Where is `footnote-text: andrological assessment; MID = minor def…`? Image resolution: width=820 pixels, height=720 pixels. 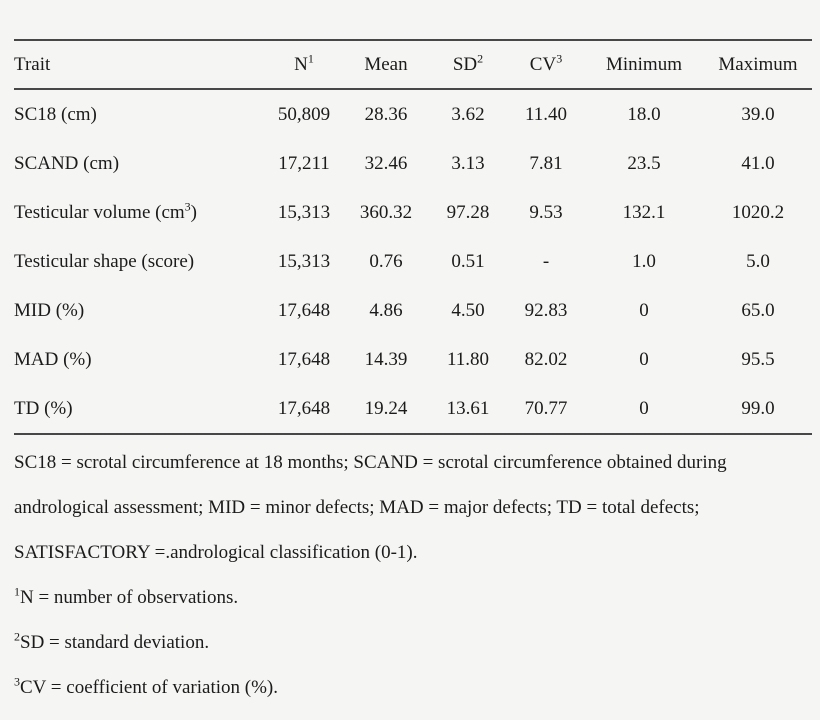 footnote-text: andrological assessment; MID = minor def… is located at coordinates (357, 507).